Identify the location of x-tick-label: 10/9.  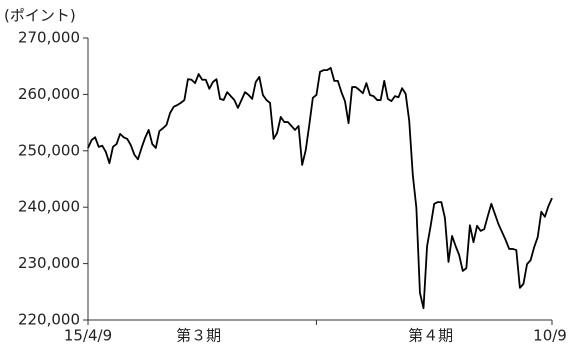
(550, 336).